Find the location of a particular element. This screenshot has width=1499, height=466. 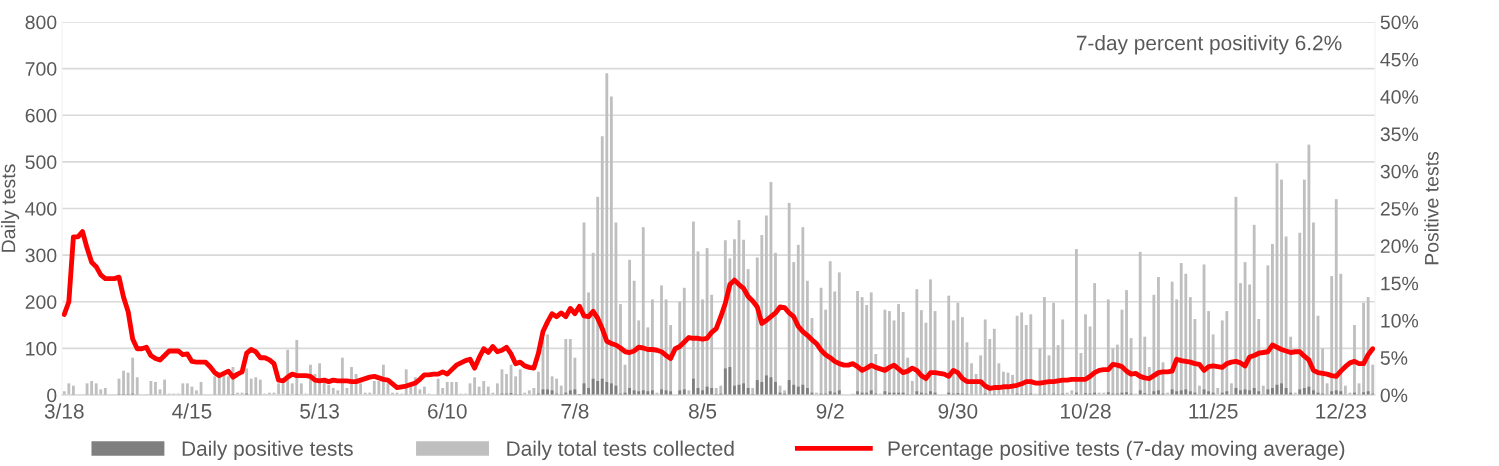

x-tick-label: 9/2 is located at coordinates (830, 411).